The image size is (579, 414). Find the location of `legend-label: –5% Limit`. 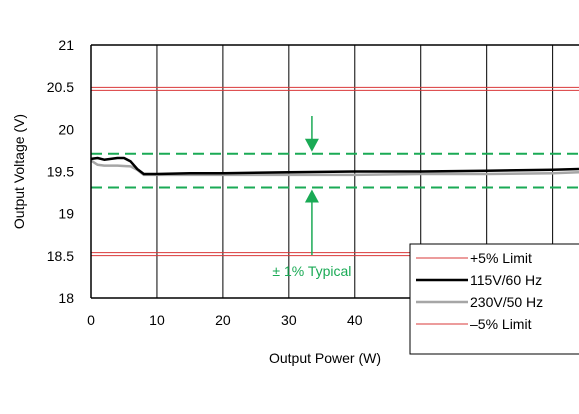

legend-label: –5% Limit is located at coordinates (501, 324).